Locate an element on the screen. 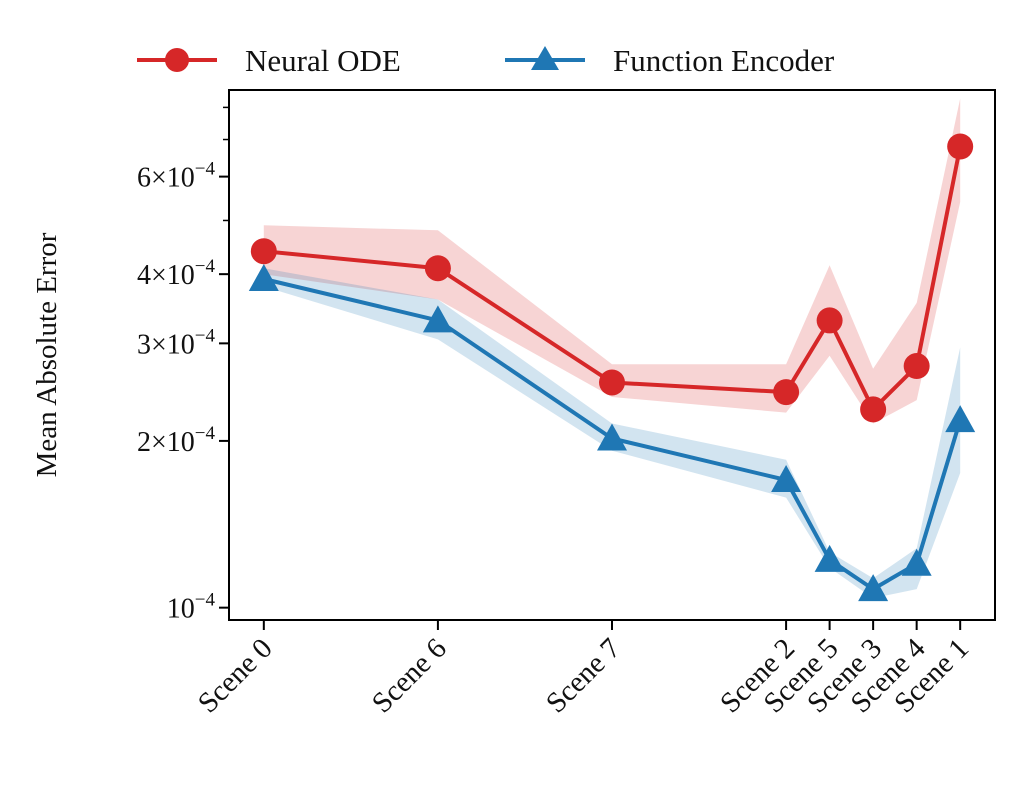 This screenshot has height=787, width=1024. legend-marker-function-encoder is located at coordinates (545, 58).